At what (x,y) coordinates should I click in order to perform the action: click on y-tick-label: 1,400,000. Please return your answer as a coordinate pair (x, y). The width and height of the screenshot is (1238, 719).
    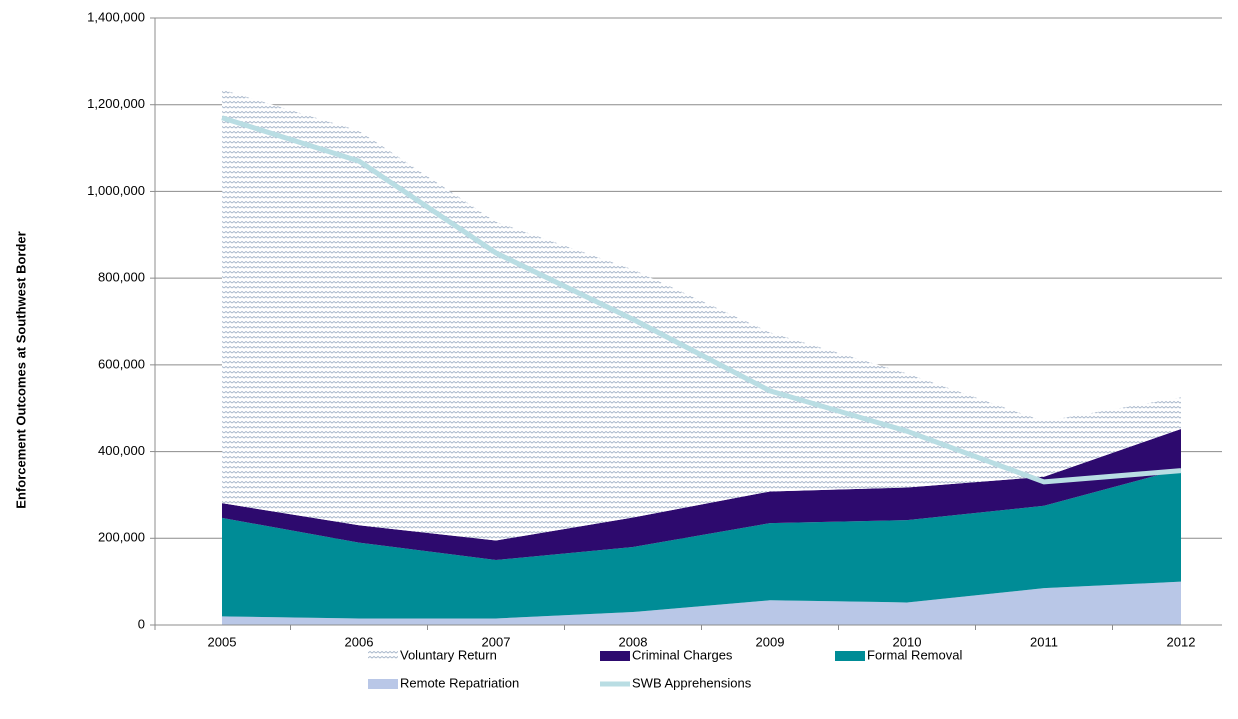
    Looking at the image, I should click on (116, 16).